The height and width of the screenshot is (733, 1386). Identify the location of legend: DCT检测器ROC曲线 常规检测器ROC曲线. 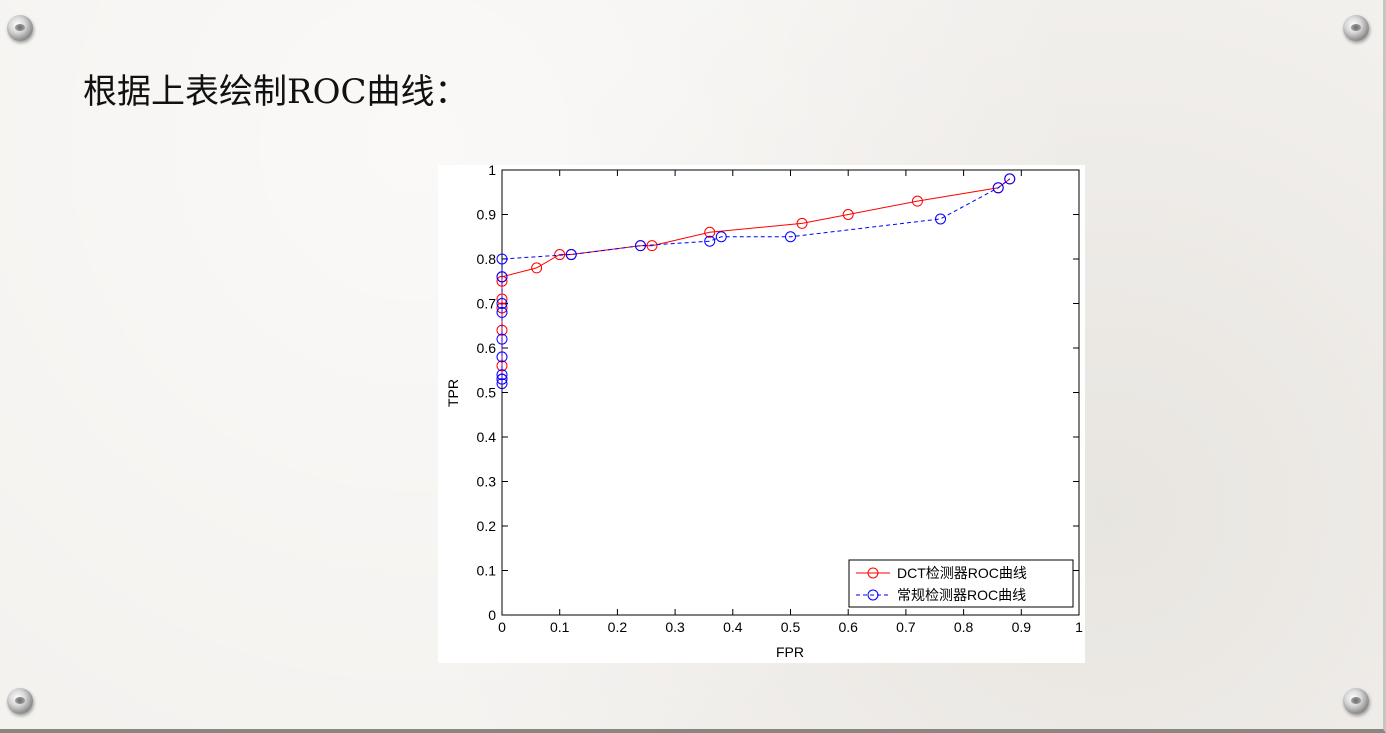
(961, 583).